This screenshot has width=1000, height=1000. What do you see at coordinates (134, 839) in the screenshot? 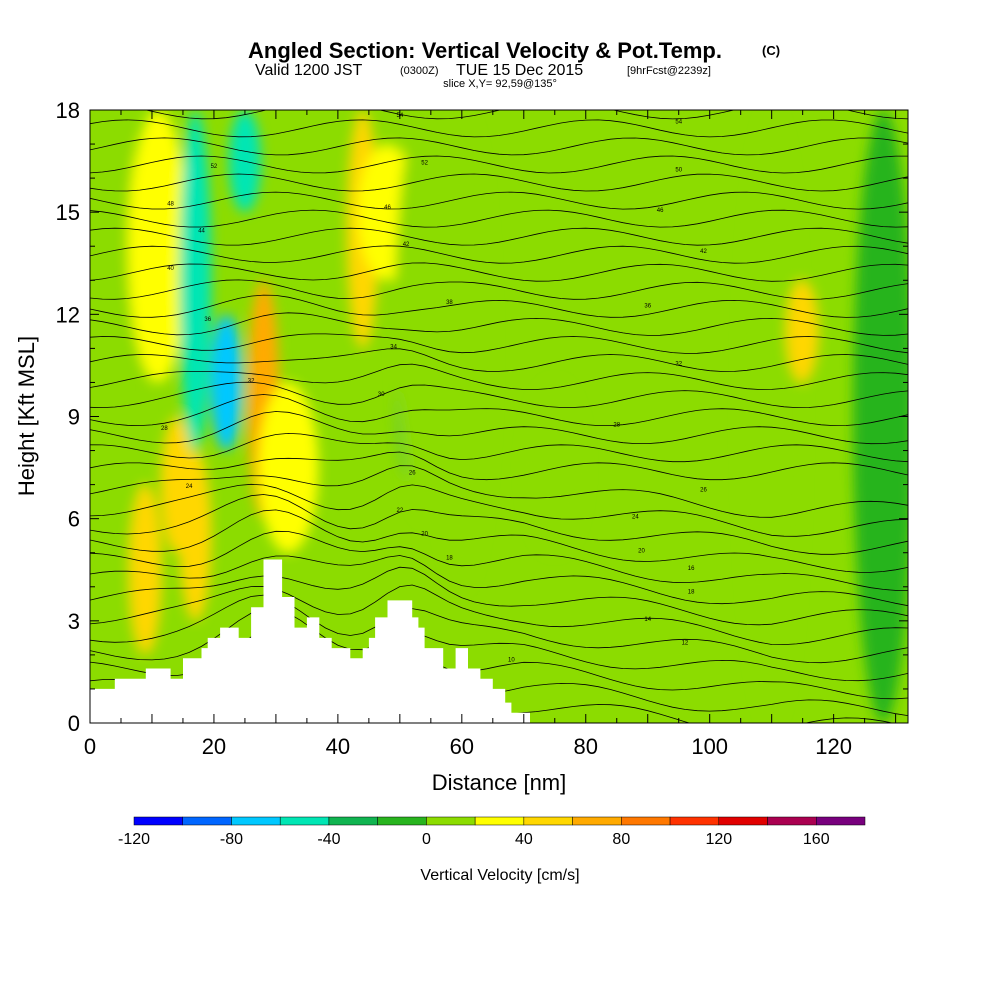
I see `colorbar-tick-label: -120` at bounding box center [134, 839].